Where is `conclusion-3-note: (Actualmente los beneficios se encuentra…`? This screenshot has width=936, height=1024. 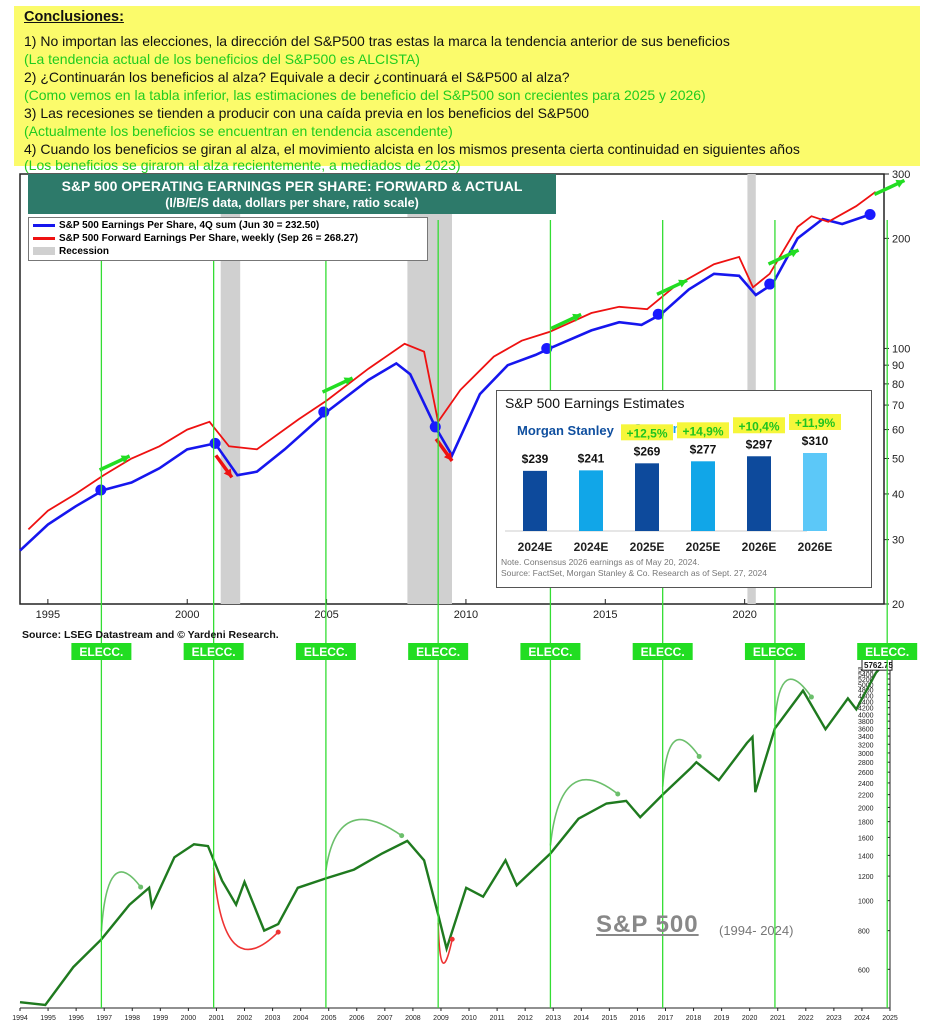
conclusion-3-note: (Actualmente los beneficios se encuentra… is located at coordinates (238, 131).